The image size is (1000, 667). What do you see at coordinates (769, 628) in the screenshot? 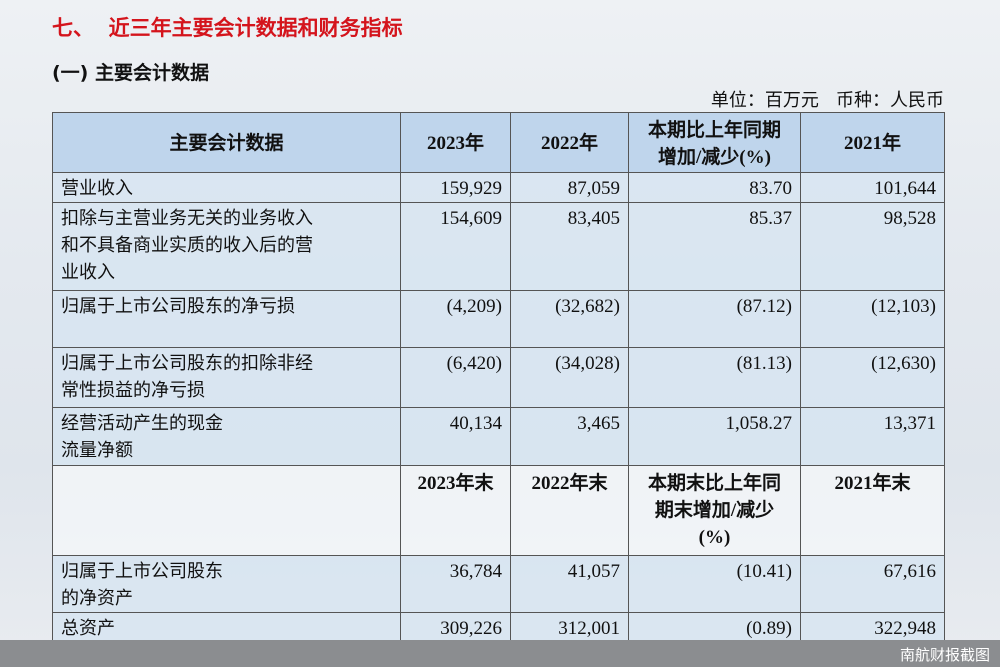
I see `cell-text: (0.89)` at bounding box center [769, 628].